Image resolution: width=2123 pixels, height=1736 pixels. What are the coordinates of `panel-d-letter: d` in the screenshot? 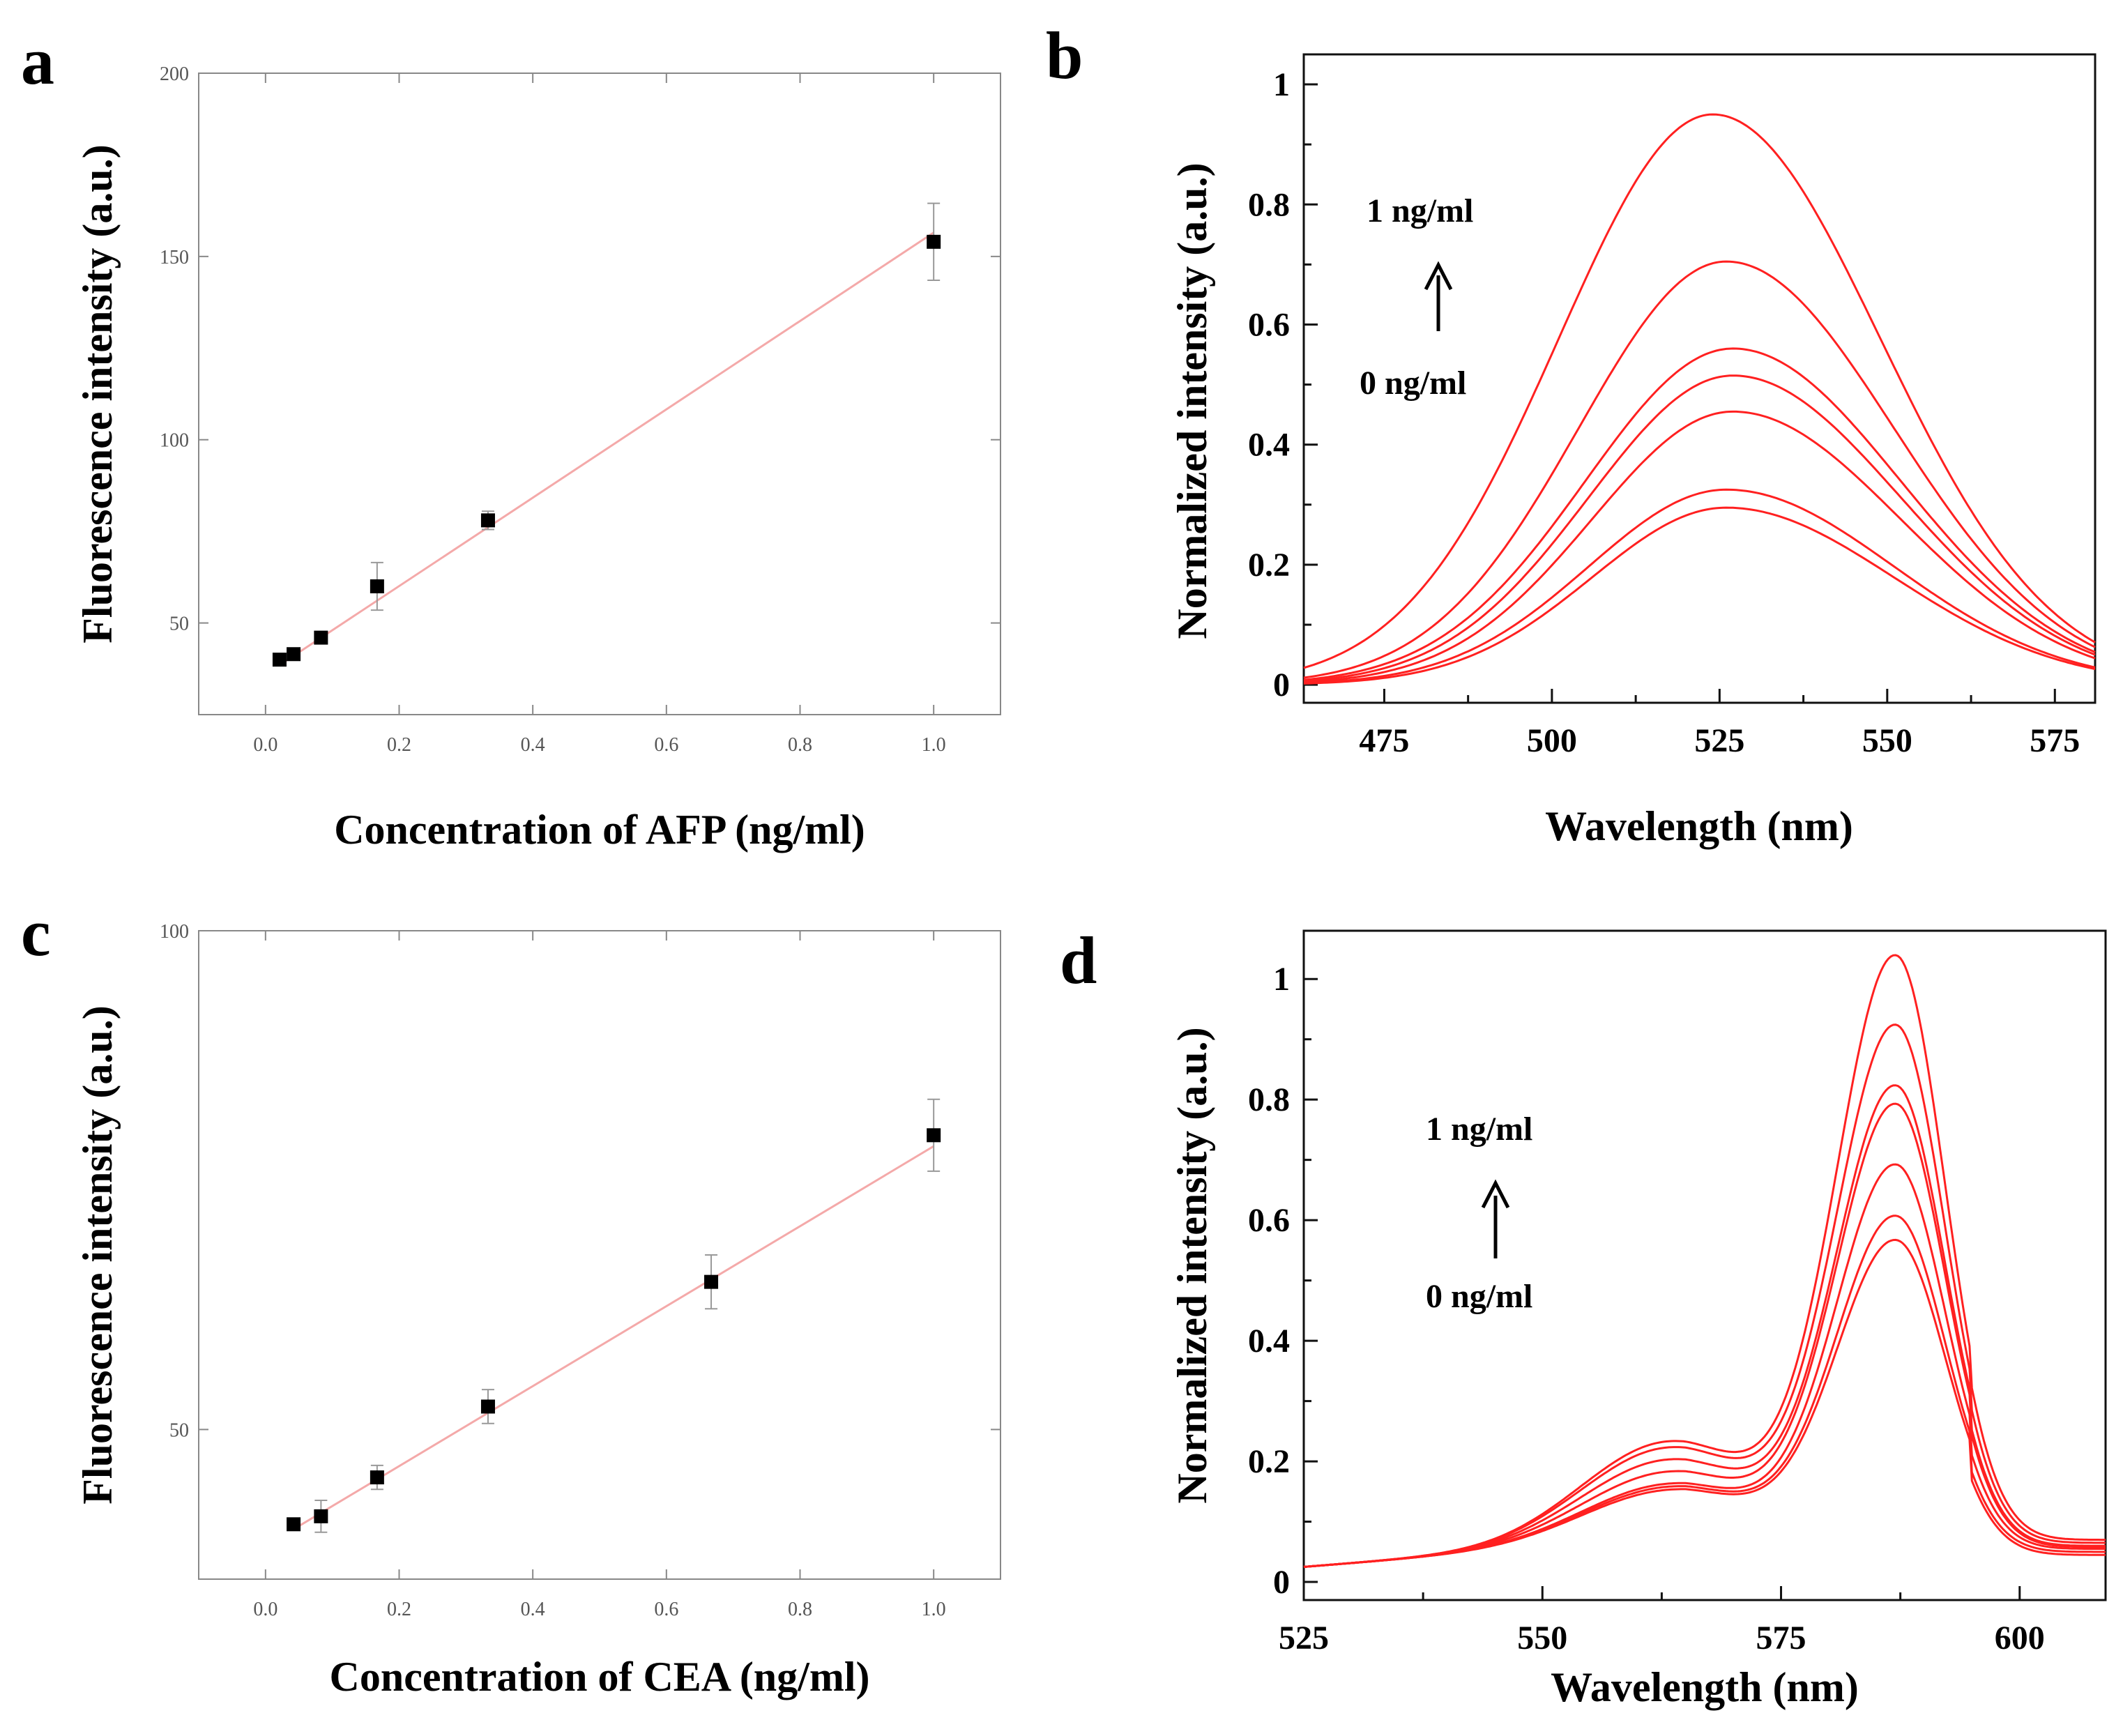 It's located at (1078, 961).